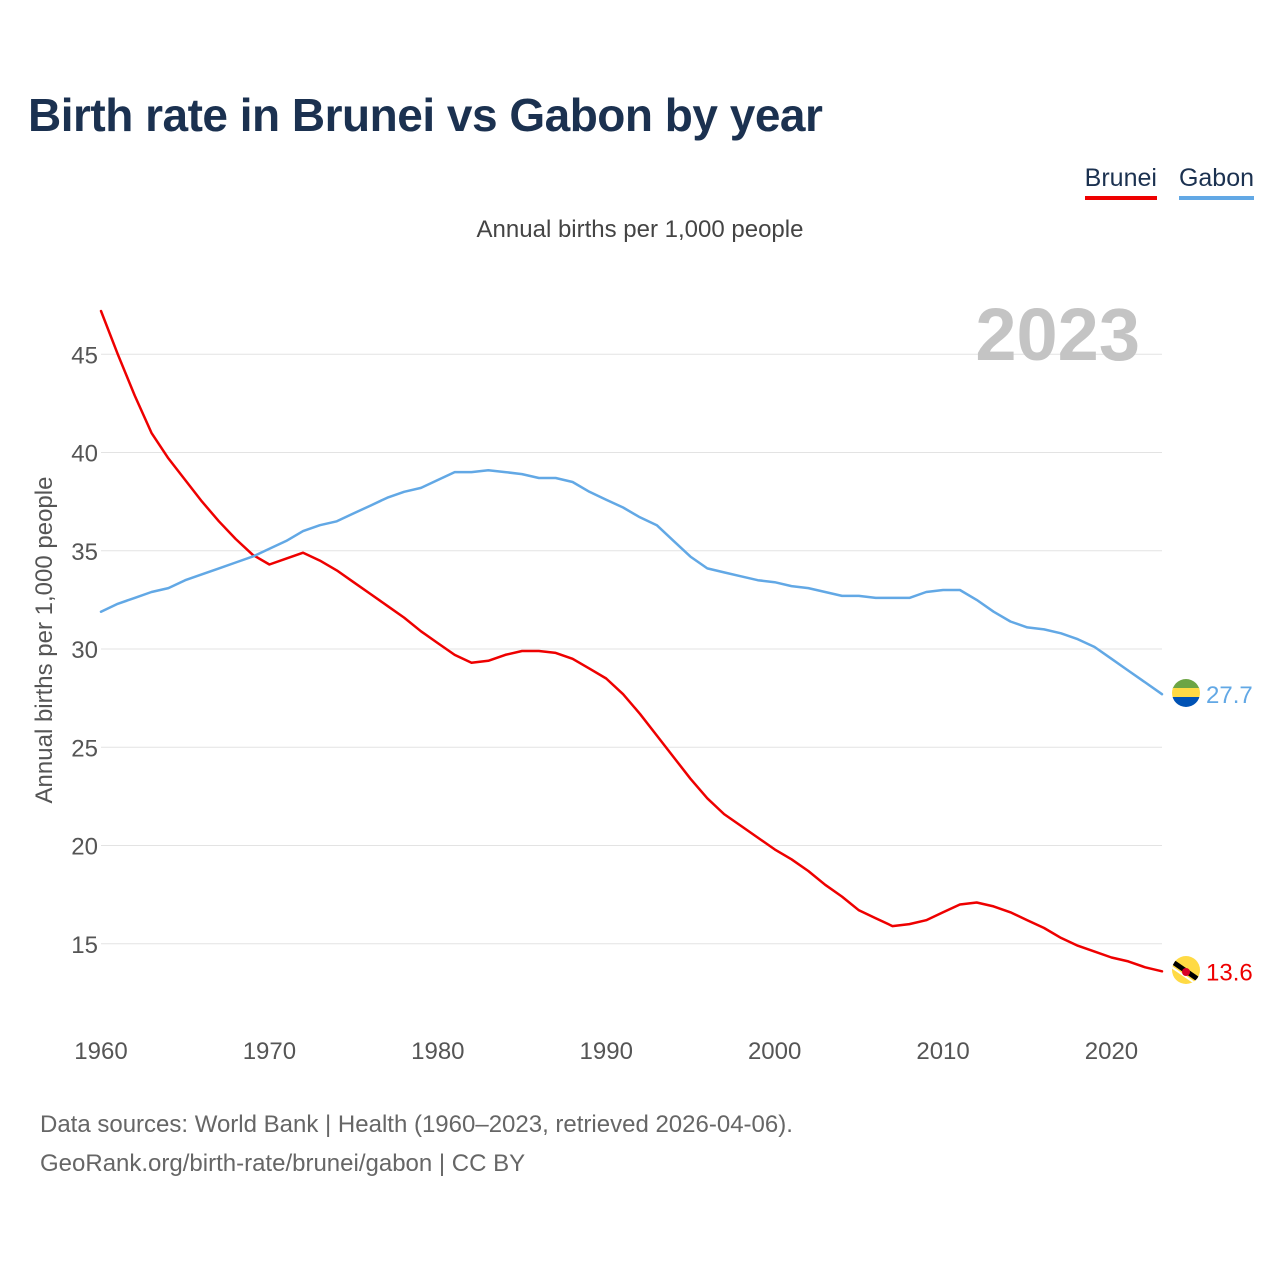  What do you see at coordinates (84, 355) in the screenshot?
I see `y-tick-label: 45` at bounding box center [84, 355].